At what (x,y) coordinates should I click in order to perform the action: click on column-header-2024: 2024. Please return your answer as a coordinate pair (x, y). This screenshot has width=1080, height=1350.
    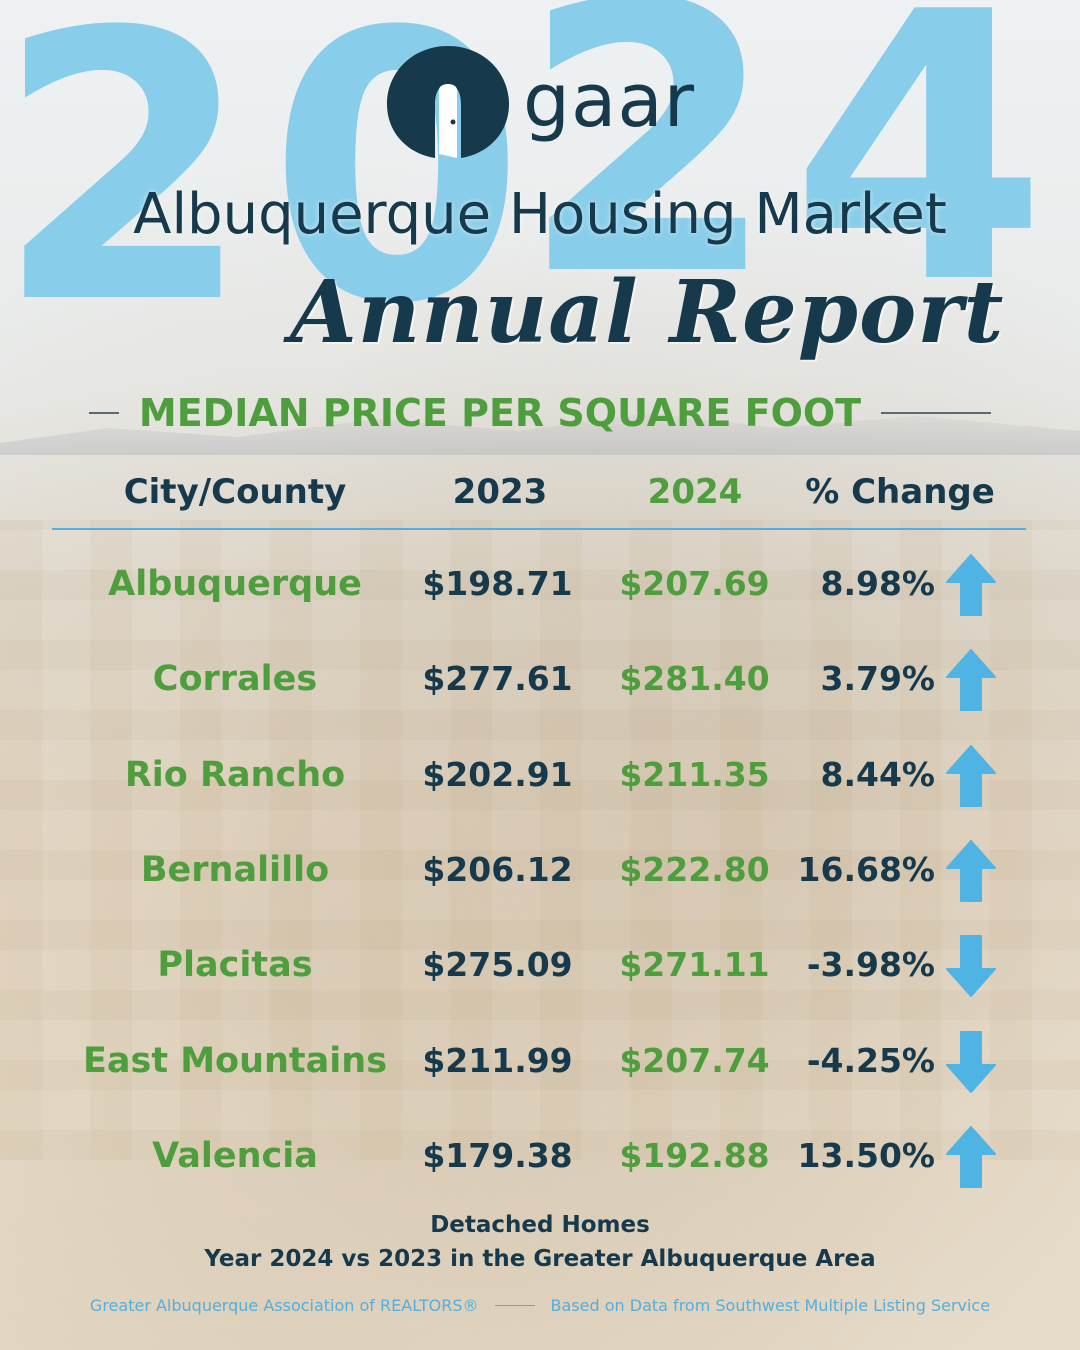
    Looking at the image, I should click on (695, 492).